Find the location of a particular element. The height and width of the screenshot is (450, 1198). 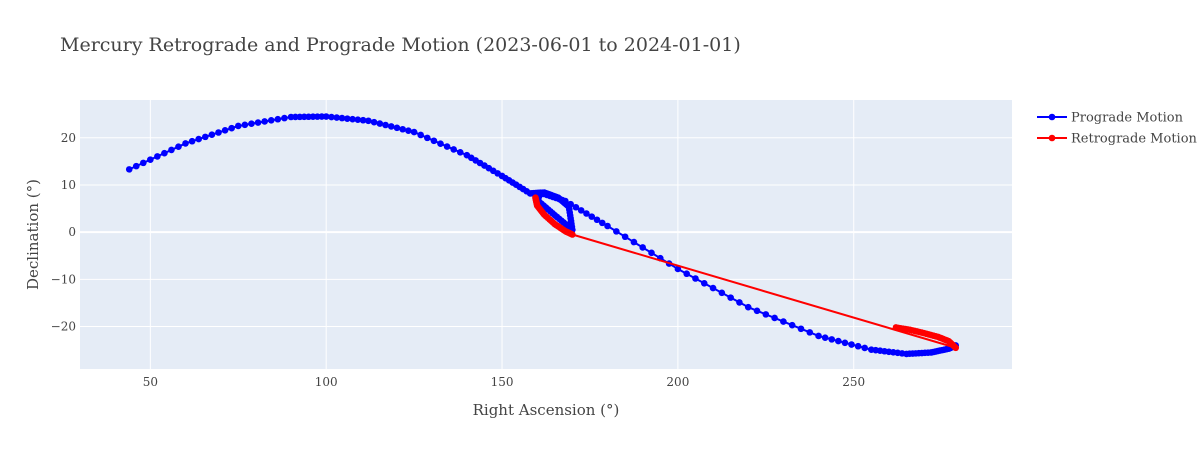

legend: Prograde Motion Retrograde Motion is located at coordinates (1117, 129).